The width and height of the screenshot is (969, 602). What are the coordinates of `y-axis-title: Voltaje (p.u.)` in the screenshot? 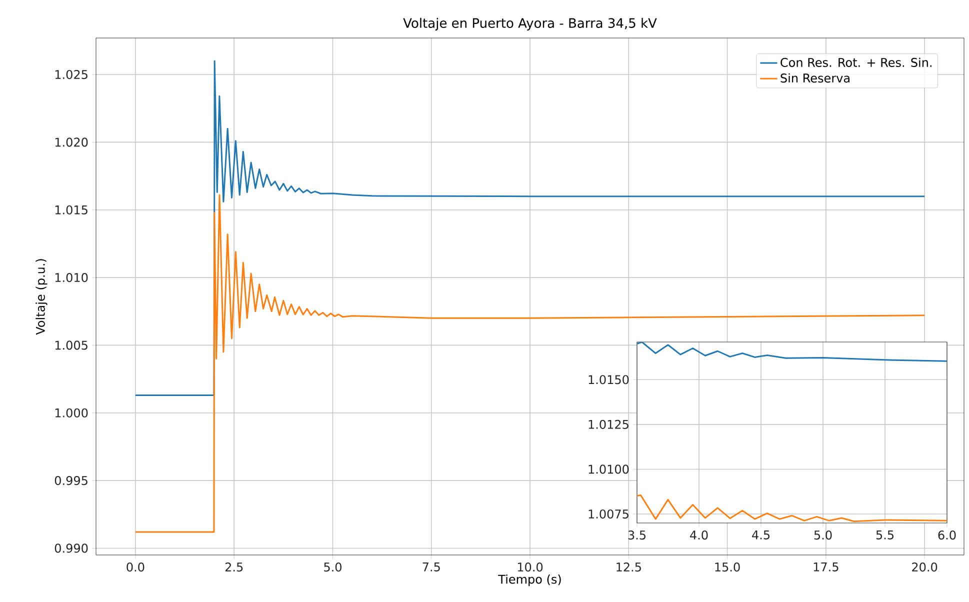 It's located at (42, 297).